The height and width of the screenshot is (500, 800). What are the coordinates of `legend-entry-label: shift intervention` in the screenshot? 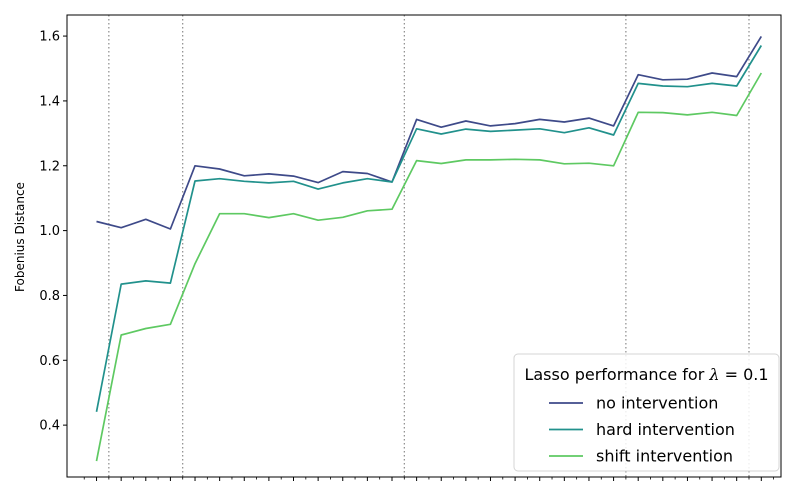 It's located at (664, 456).